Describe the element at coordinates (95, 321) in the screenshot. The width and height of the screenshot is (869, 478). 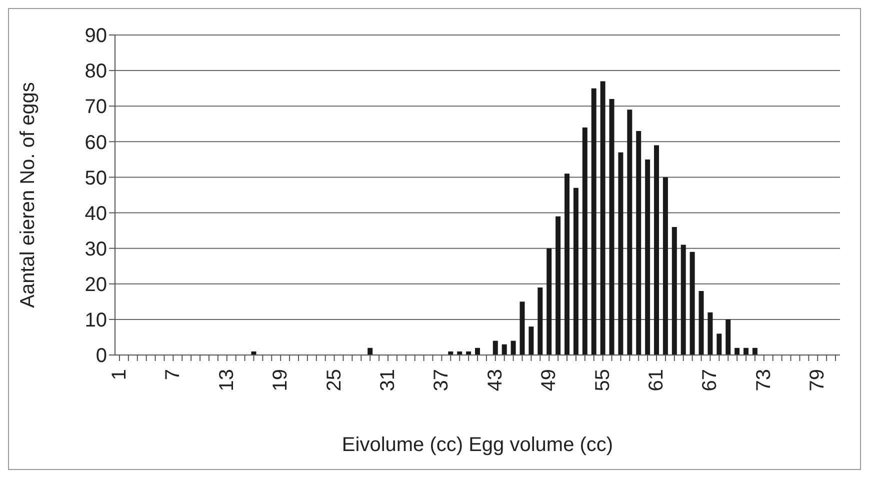
I see `y-tick-label: 10` at that location.